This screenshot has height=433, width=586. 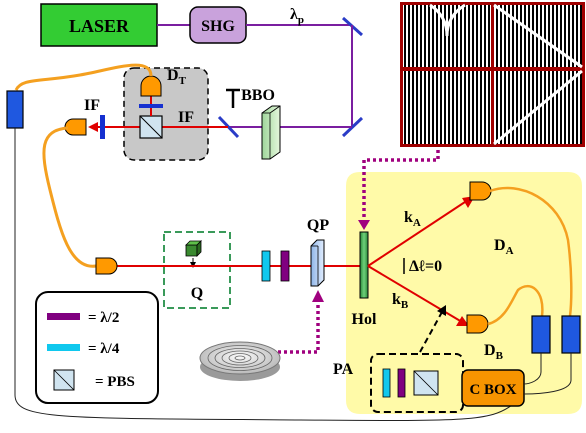 I want to click on svg-text: kB, so click(x=400, y=301).